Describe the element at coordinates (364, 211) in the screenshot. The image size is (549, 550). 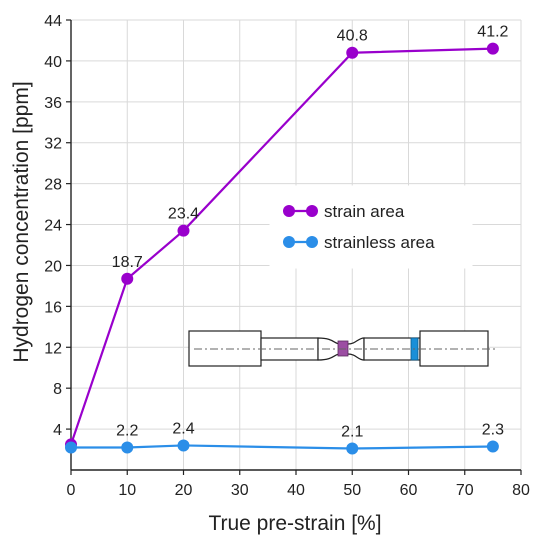
I see `legend-label: strain area` at that location.